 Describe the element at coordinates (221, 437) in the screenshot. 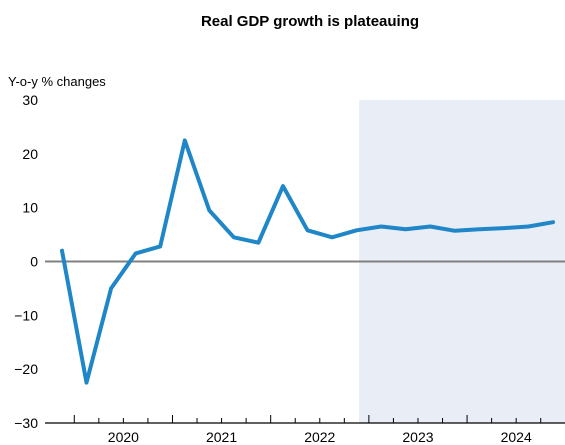

I see `x-tick-label: 2021` at that location.